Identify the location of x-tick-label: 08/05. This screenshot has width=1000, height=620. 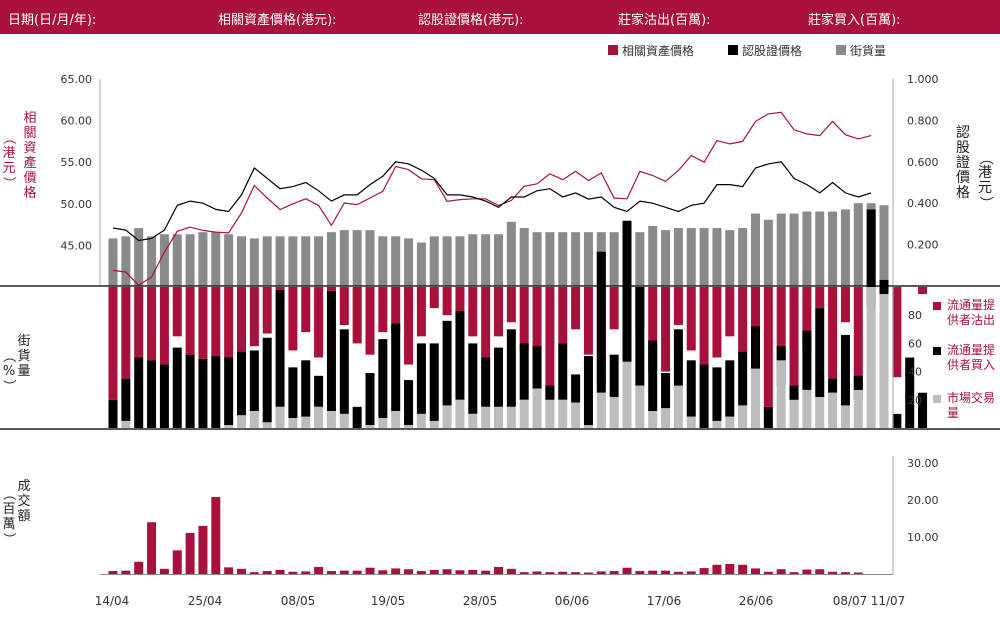
(298, 601).